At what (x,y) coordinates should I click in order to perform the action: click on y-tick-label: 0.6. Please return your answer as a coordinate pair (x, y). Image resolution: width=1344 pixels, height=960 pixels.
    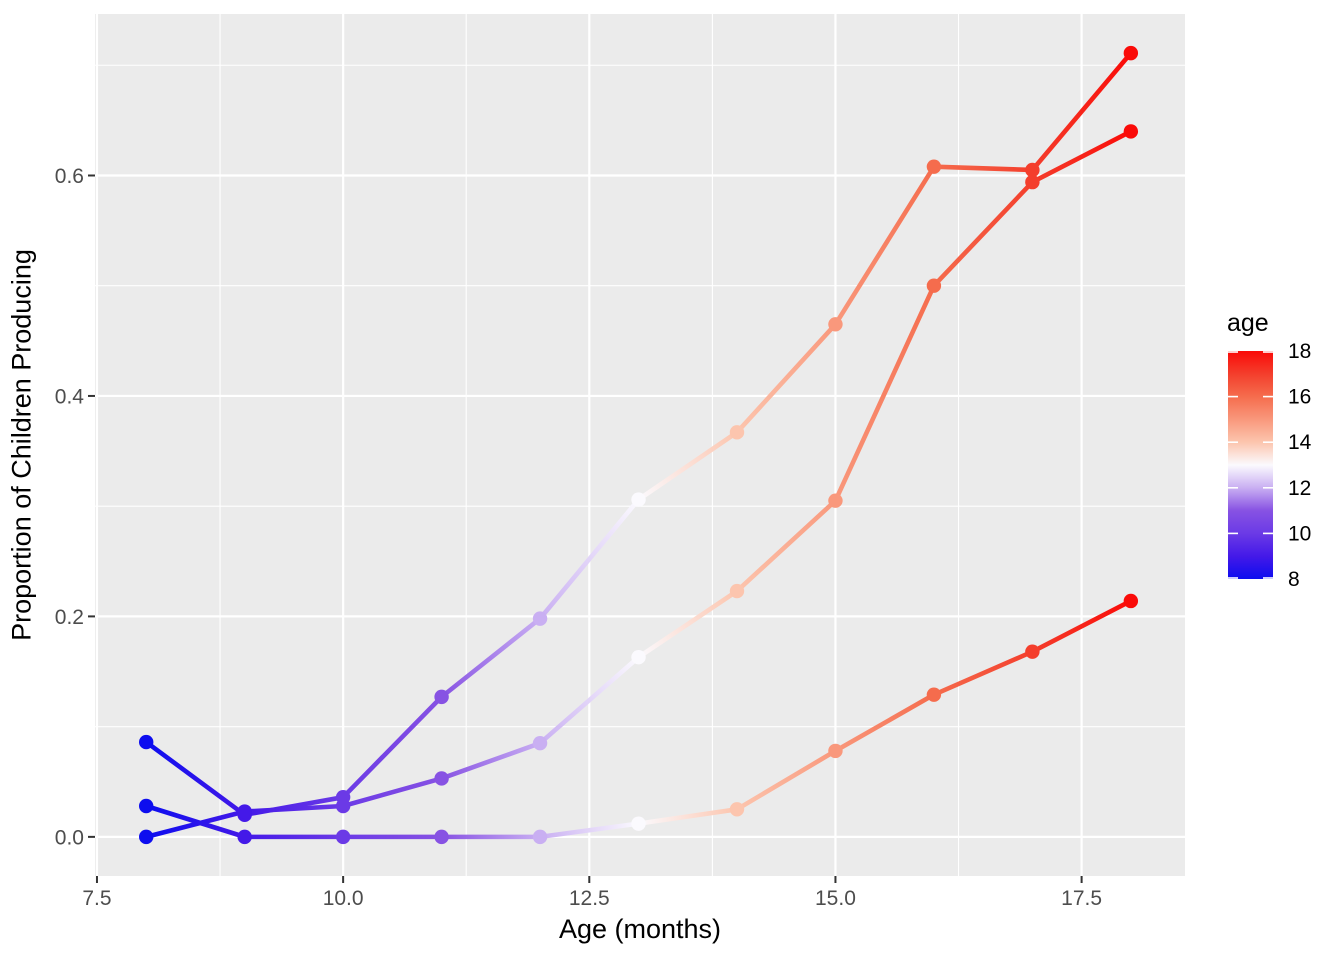
    Looking at the image, I should click on (69, 176).